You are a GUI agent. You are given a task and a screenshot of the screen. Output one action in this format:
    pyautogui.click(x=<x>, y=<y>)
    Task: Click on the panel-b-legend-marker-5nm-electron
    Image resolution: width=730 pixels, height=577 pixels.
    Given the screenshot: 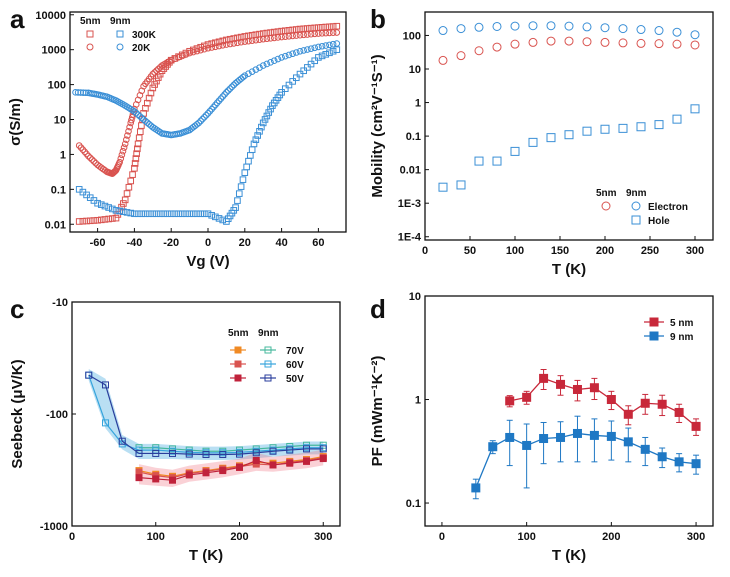 What is the action you would take?
    pyautogui.click(x=606, y=206)
    